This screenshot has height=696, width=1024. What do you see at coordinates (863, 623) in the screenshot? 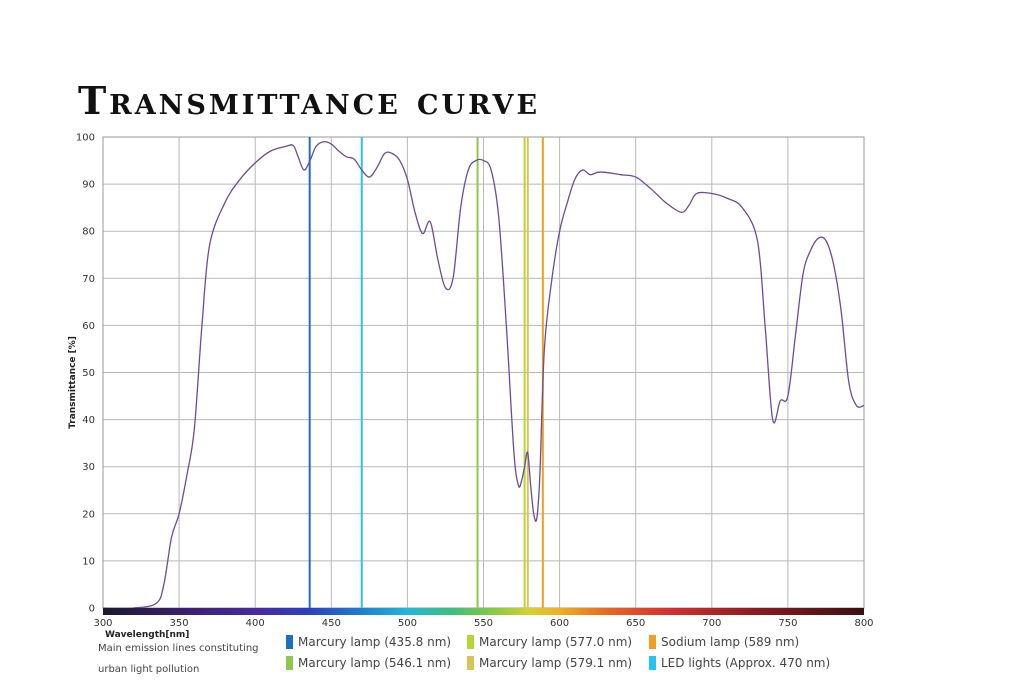
I see `x-tick-label: 800` at bounding box center [863, 623].